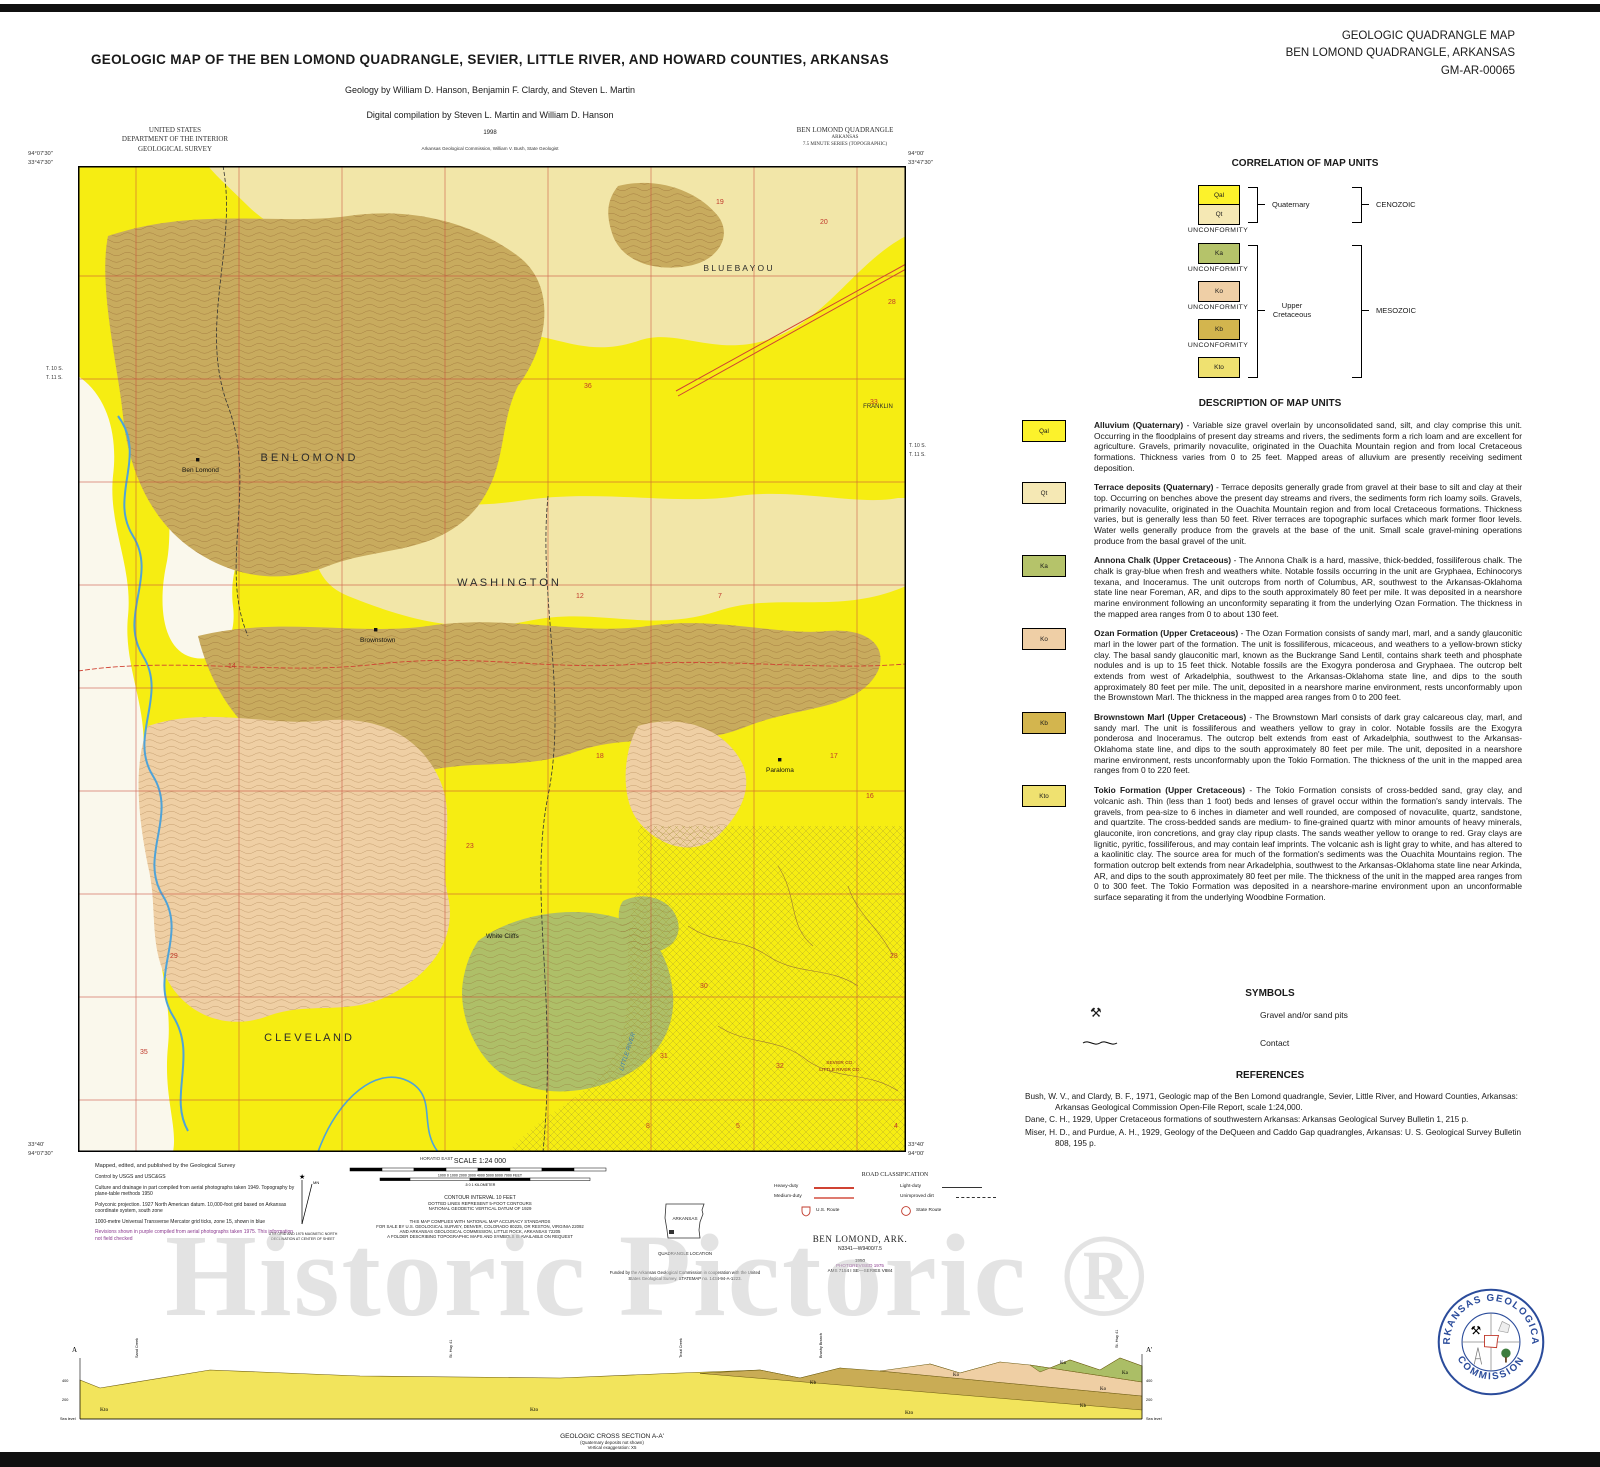 Image resolution: width=1600 pixels, height=1467 pixels. I want to click on xsec-a-prime-label: A', so click(1149, 1350).